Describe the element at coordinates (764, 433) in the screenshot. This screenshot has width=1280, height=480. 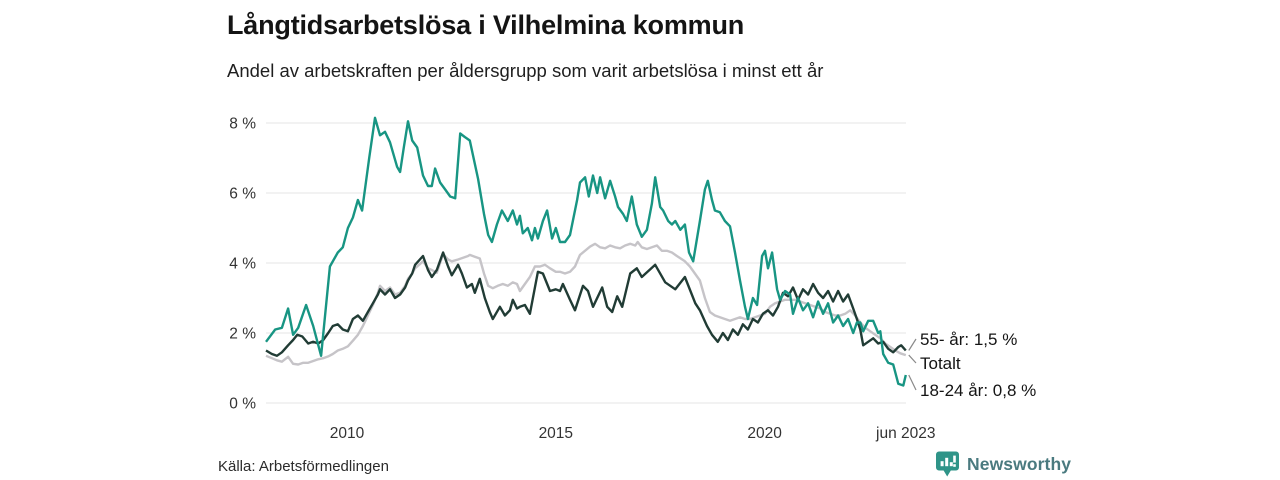
I see `x-tick-label: 2020` at that location.